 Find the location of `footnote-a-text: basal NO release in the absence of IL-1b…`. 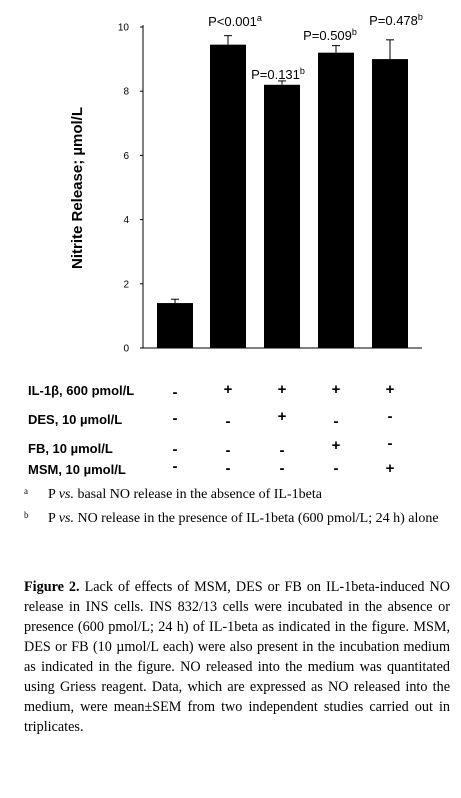

footnote-a-text: basal NO release in the absence of IL-1b… is located at coordinates (197, 494).